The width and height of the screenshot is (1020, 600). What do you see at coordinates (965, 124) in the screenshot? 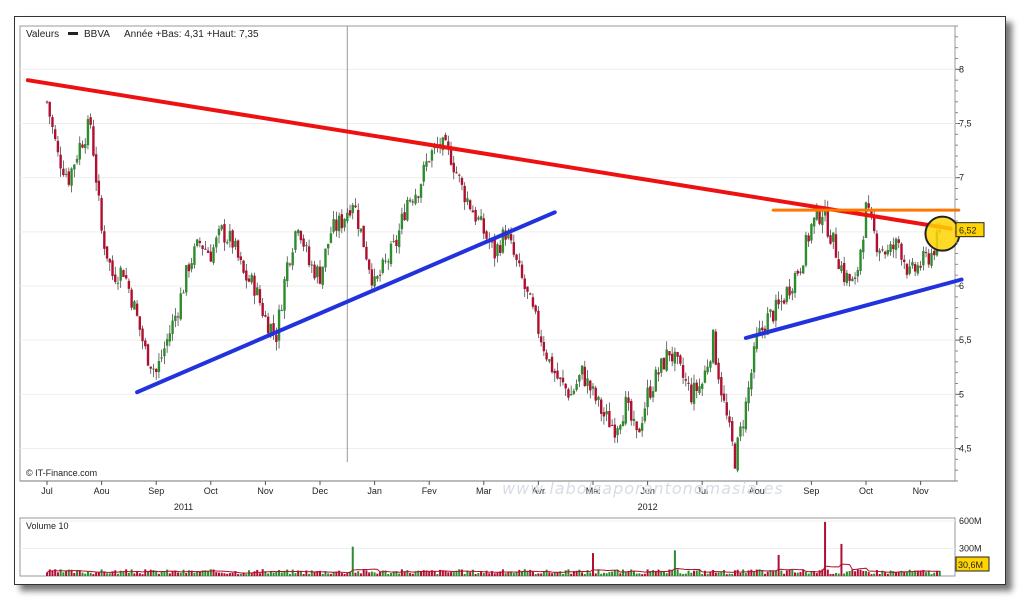
I see `y-tick-label: 7,5` at bounding box center [965, 124].